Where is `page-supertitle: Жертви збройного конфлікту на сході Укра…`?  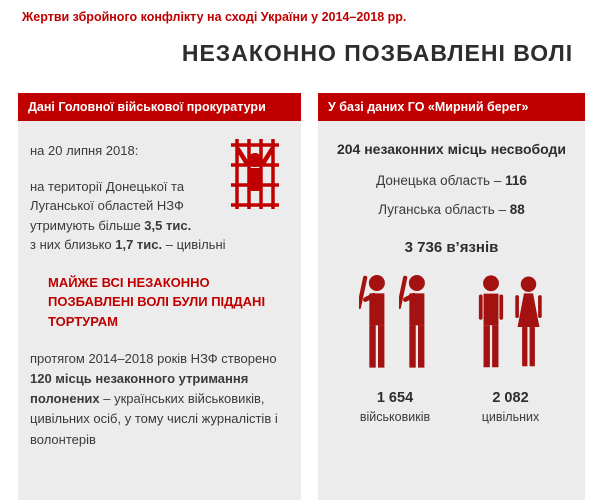
page-supertitle: Жертви збройного конфлікту на сході Укра… is located at coordinates (214, 17).